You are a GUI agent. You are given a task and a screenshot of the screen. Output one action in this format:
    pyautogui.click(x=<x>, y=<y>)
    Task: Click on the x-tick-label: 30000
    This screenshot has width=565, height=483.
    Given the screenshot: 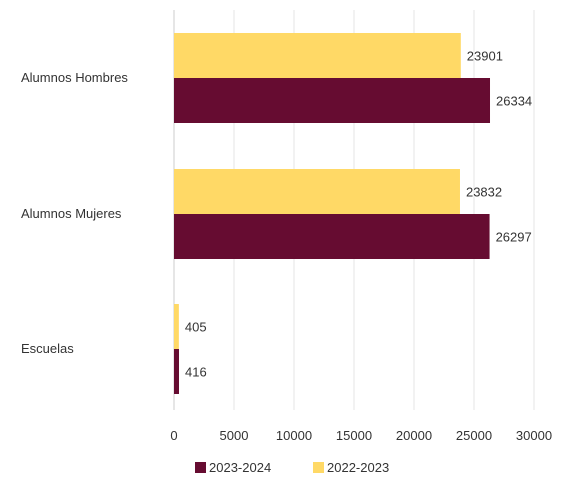 What is the action you would take?
    pyautogui.click(x=534, y=435)
    